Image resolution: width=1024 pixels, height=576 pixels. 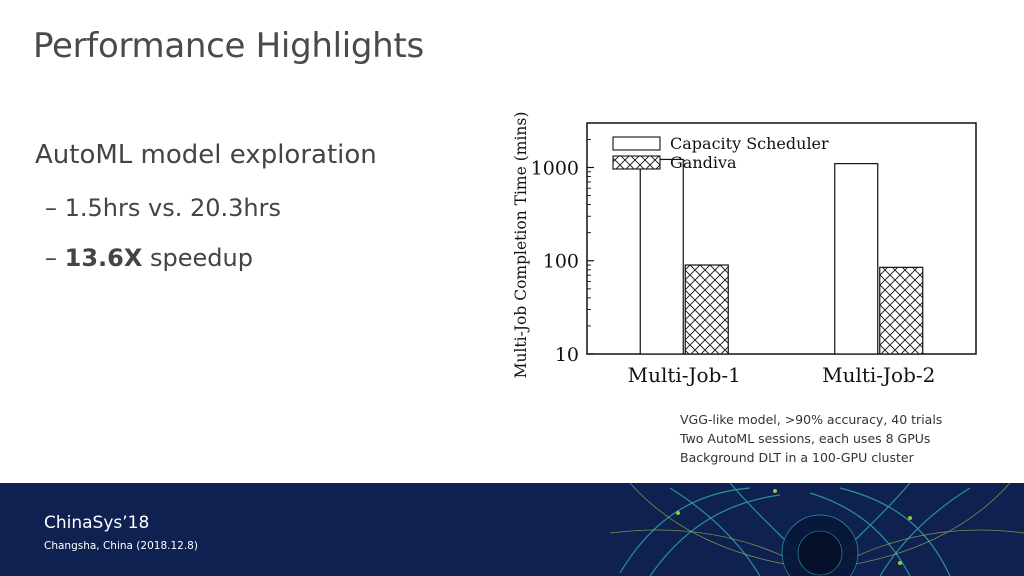 I want to click on conference-location: Changsha, China (2018.12.8), so click(x=121, y=546).